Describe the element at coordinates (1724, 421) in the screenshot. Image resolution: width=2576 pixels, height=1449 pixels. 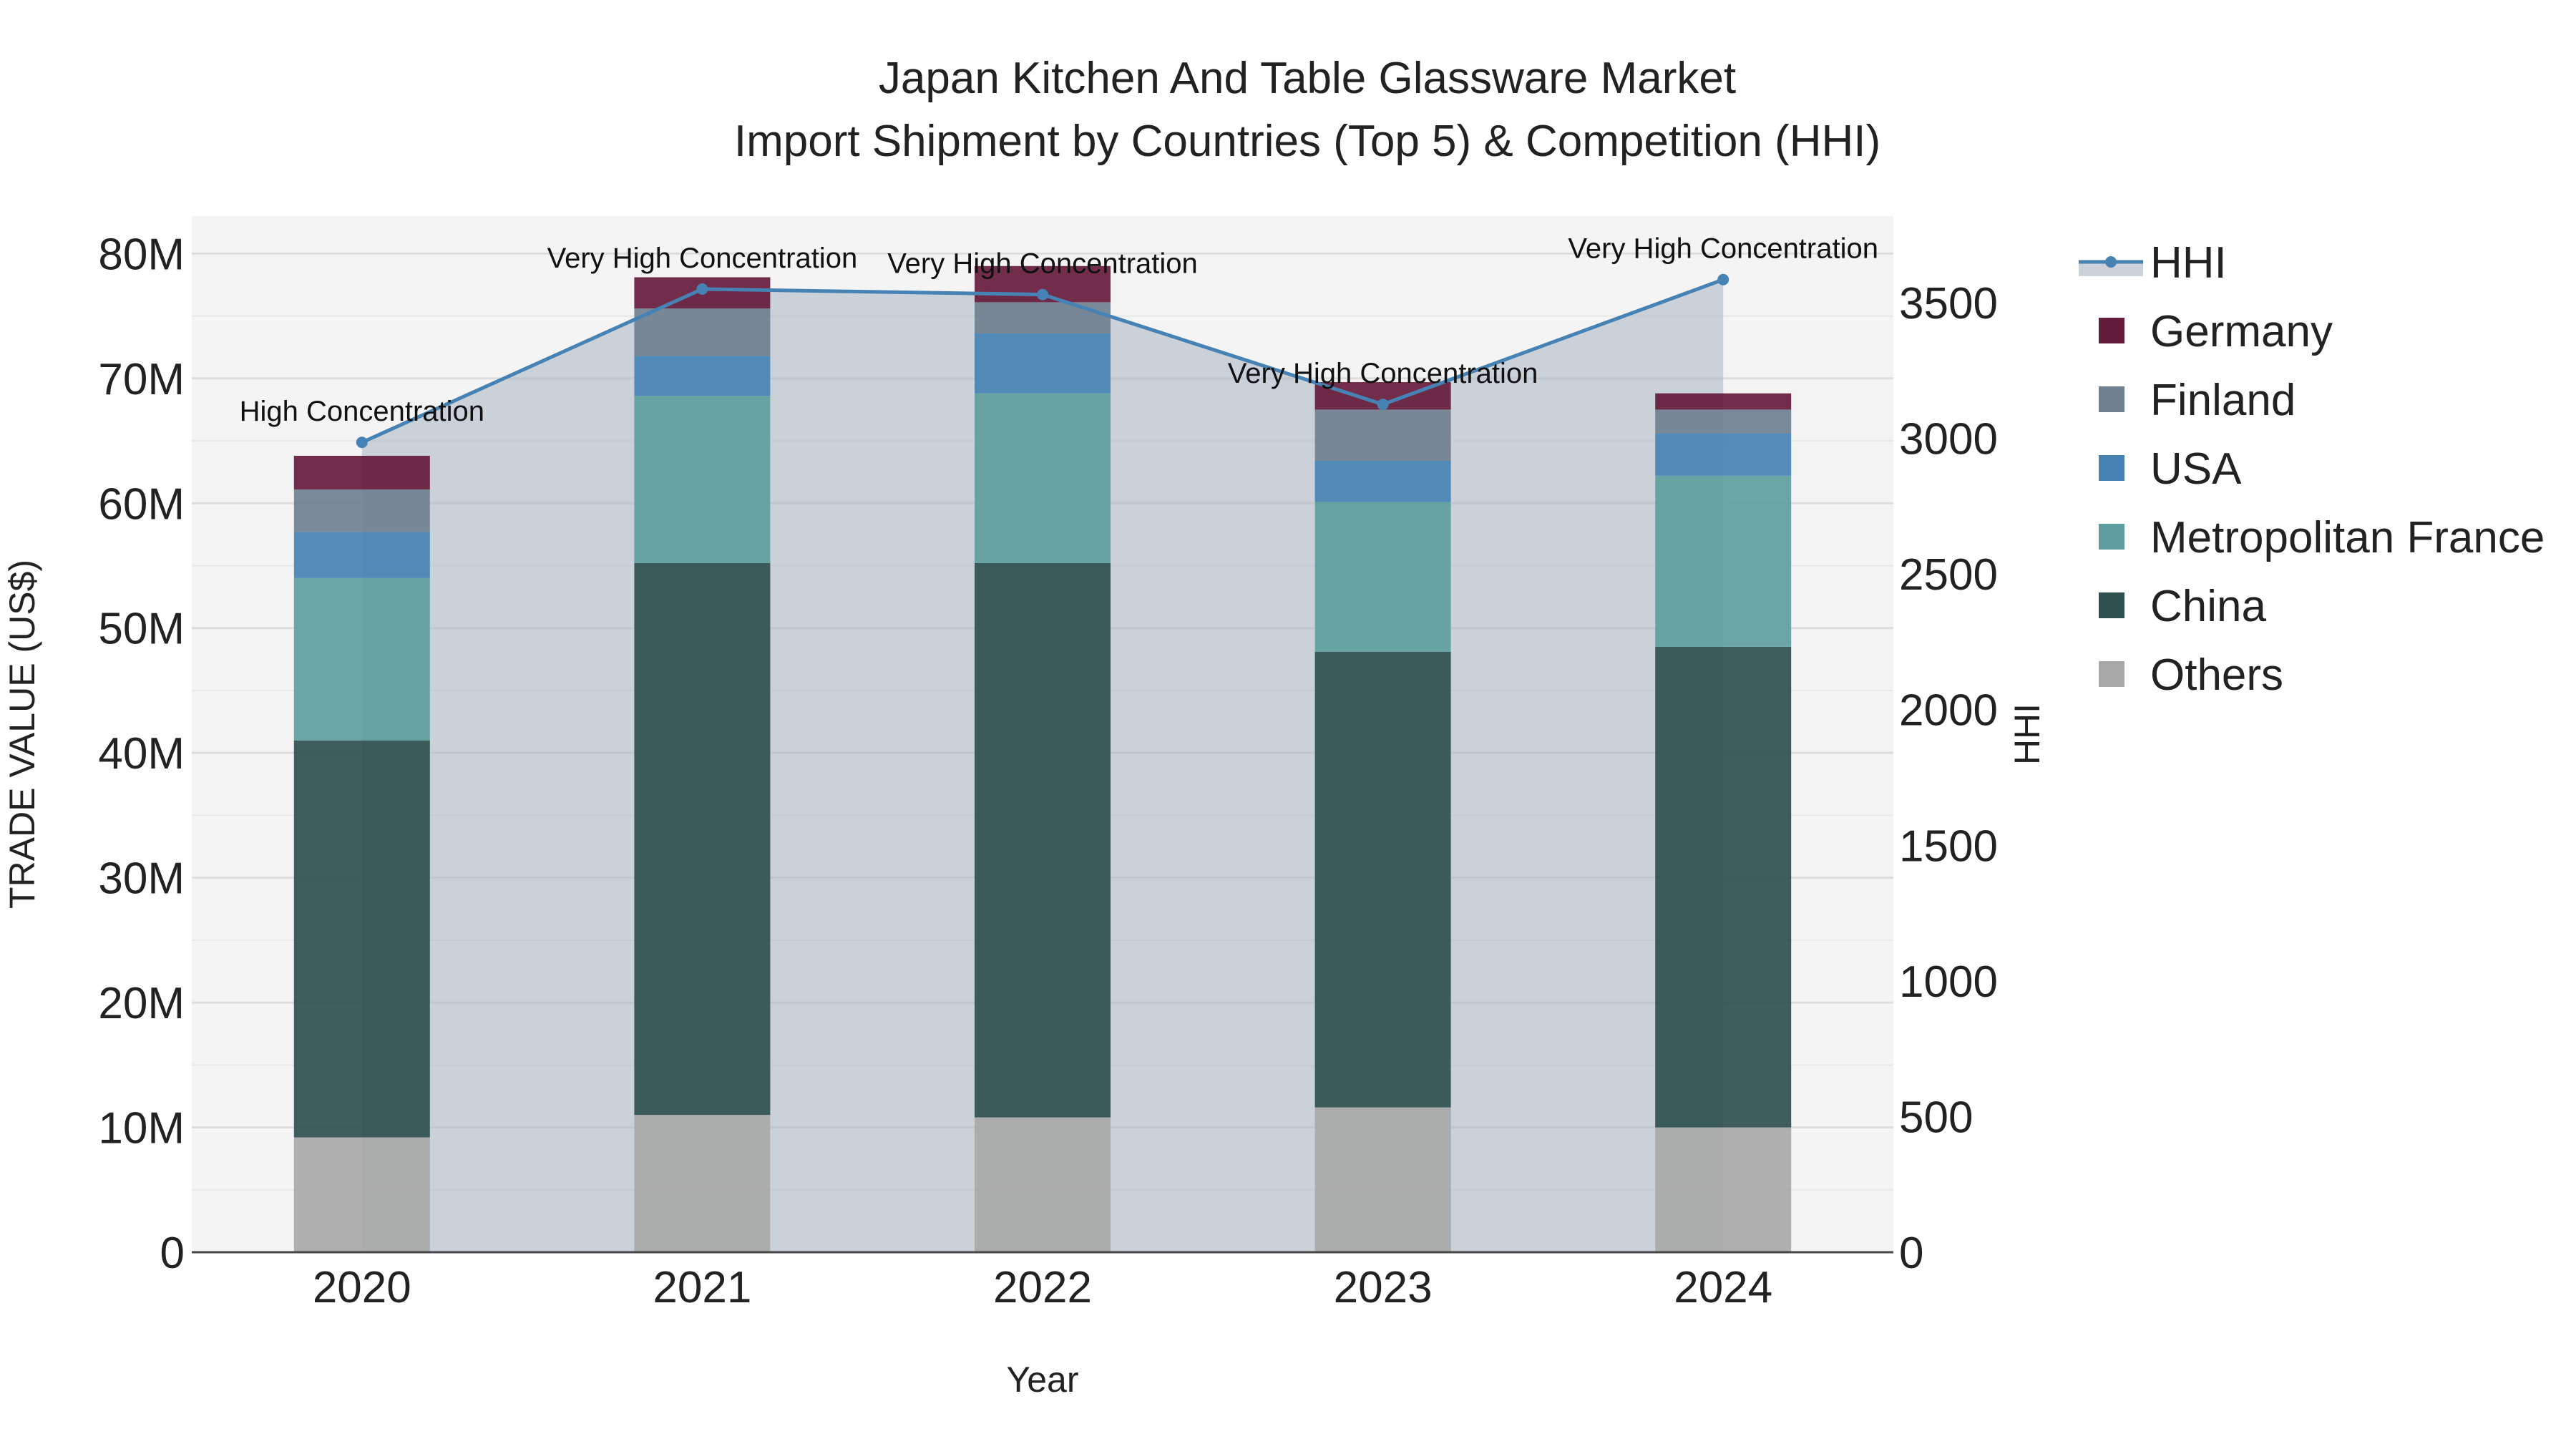
I see `bar-finland-2024` at that location.